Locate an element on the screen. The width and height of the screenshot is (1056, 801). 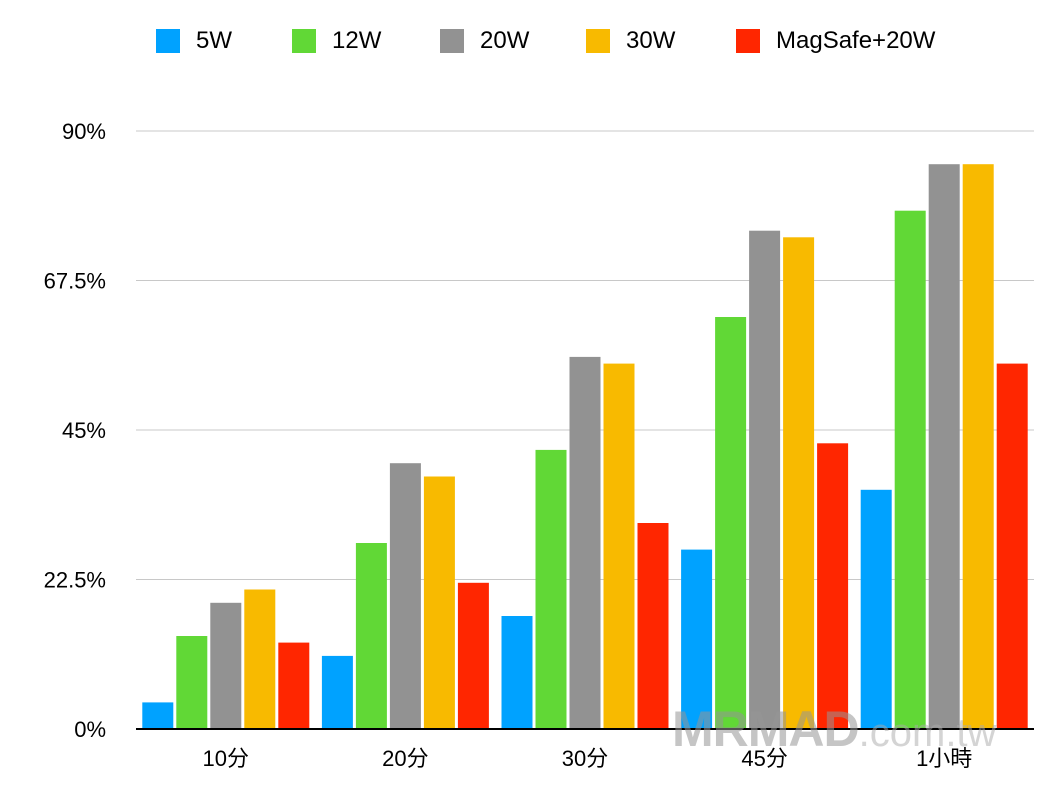
y-tick-label: 0% is located at coordinates (90, 729).